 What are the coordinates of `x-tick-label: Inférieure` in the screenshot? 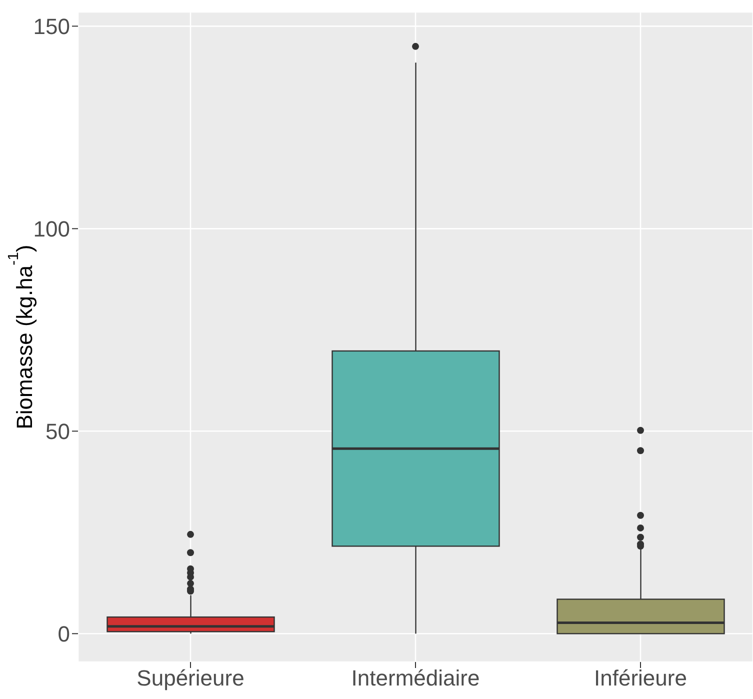 It's located at (640, 678).